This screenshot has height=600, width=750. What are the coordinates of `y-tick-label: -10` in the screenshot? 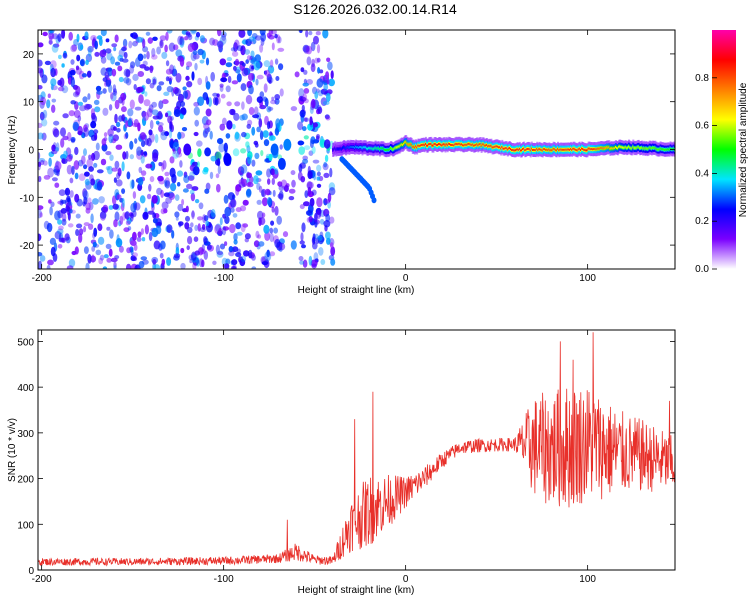 It's located at (27, 198).